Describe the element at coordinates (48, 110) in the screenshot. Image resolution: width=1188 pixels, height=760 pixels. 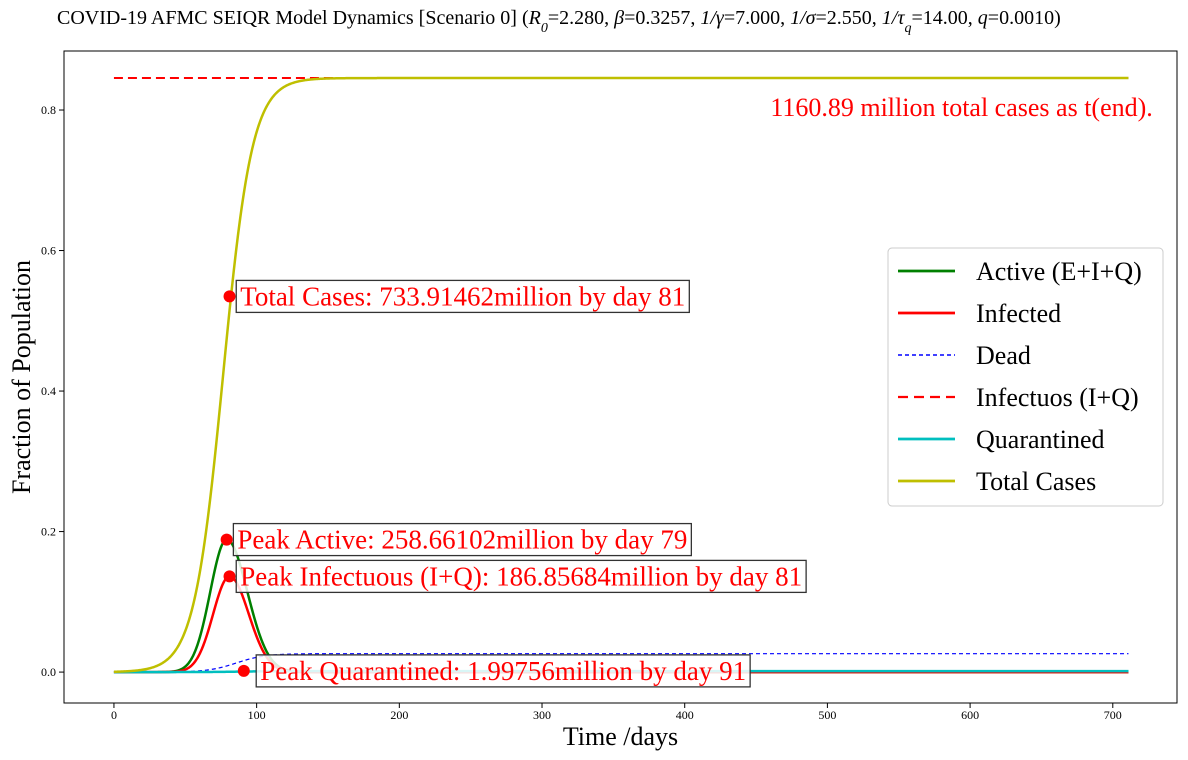
I see `y-tick-label: 0.8` at that location.